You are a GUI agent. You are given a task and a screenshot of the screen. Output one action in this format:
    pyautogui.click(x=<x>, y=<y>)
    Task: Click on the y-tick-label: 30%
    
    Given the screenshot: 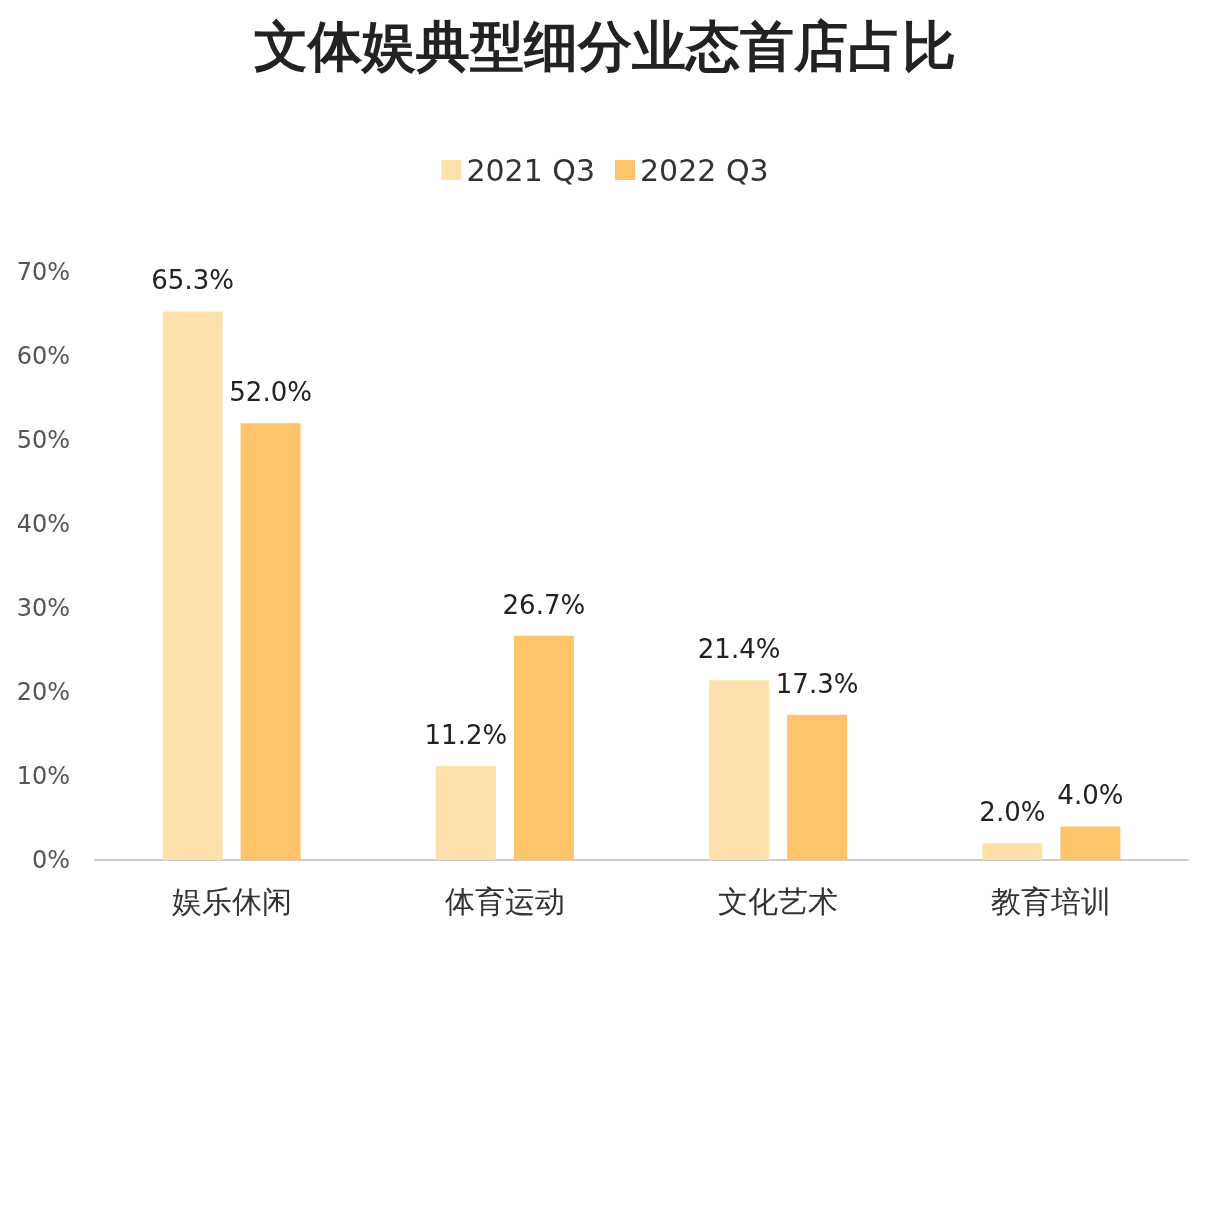 What is the action you would take?
    pyautogui.click(x=43, y=608)
    